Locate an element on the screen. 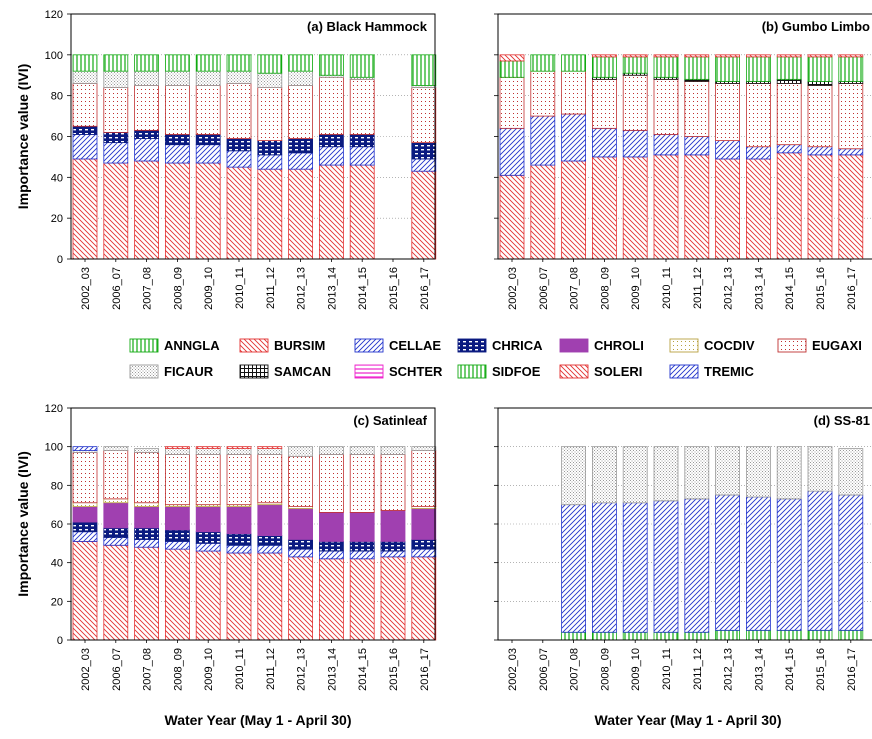 The height and width of the screenshot is (739, 872). x-tick-label: 2007_08 is located at coordinates (148, 288).